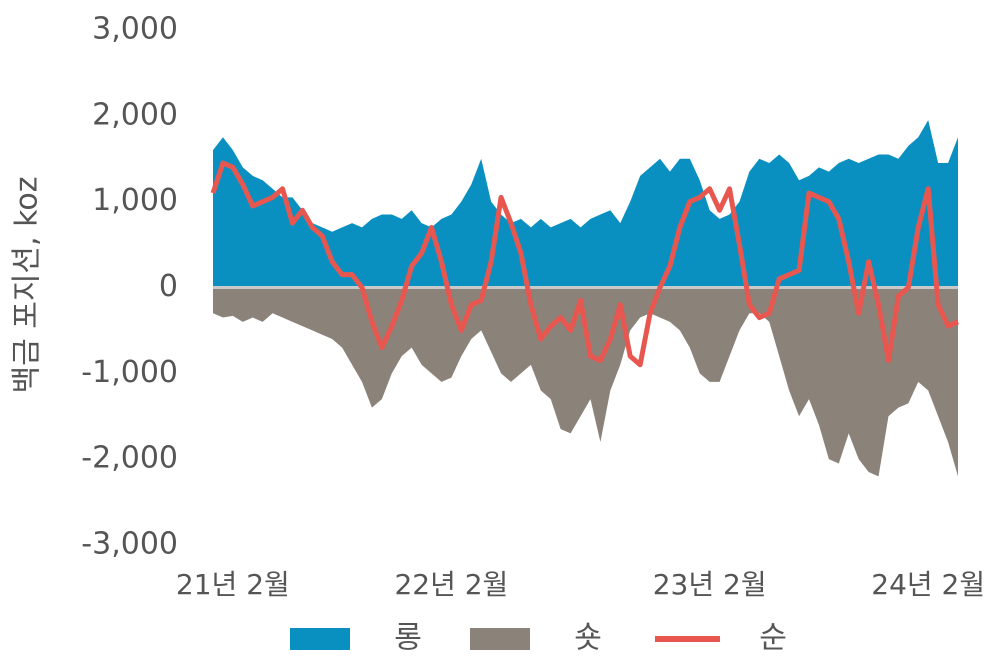  Describe the element at coordinates (129, 372) in the screenshot. I see `y-tick-label: -1,000` at that location.